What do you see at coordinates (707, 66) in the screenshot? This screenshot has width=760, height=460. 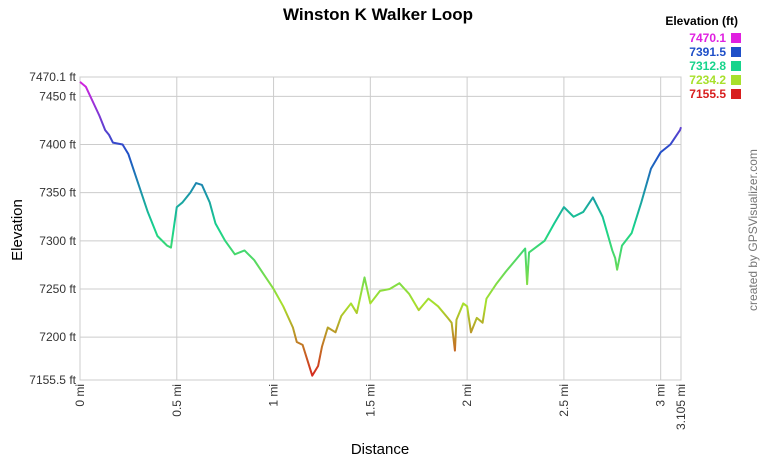 I see `legend-label: 7312.8` at bounding box center [707, 66].